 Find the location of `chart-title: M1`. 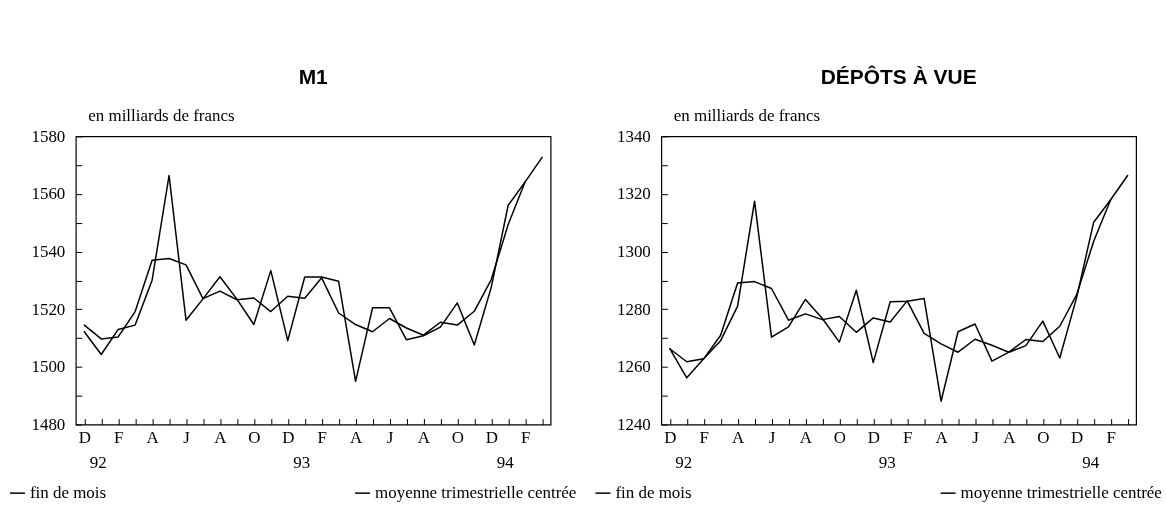

chart-title: M1 is located at coordinates (313, 77).